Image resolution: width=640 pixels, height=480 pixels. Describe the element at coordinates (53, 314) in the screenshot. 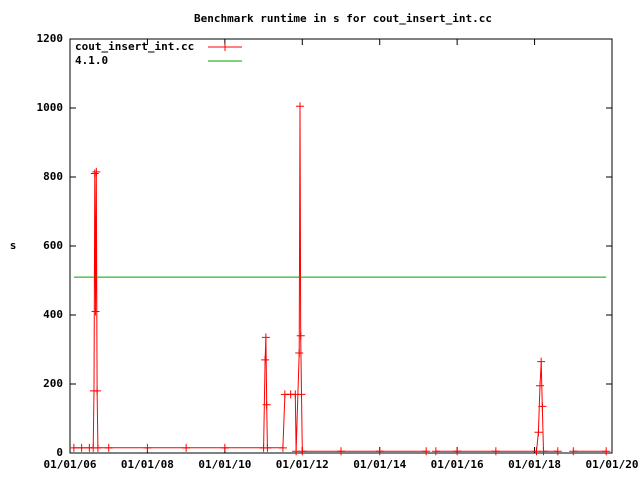

I see `y-tick-label: 400` at that location.